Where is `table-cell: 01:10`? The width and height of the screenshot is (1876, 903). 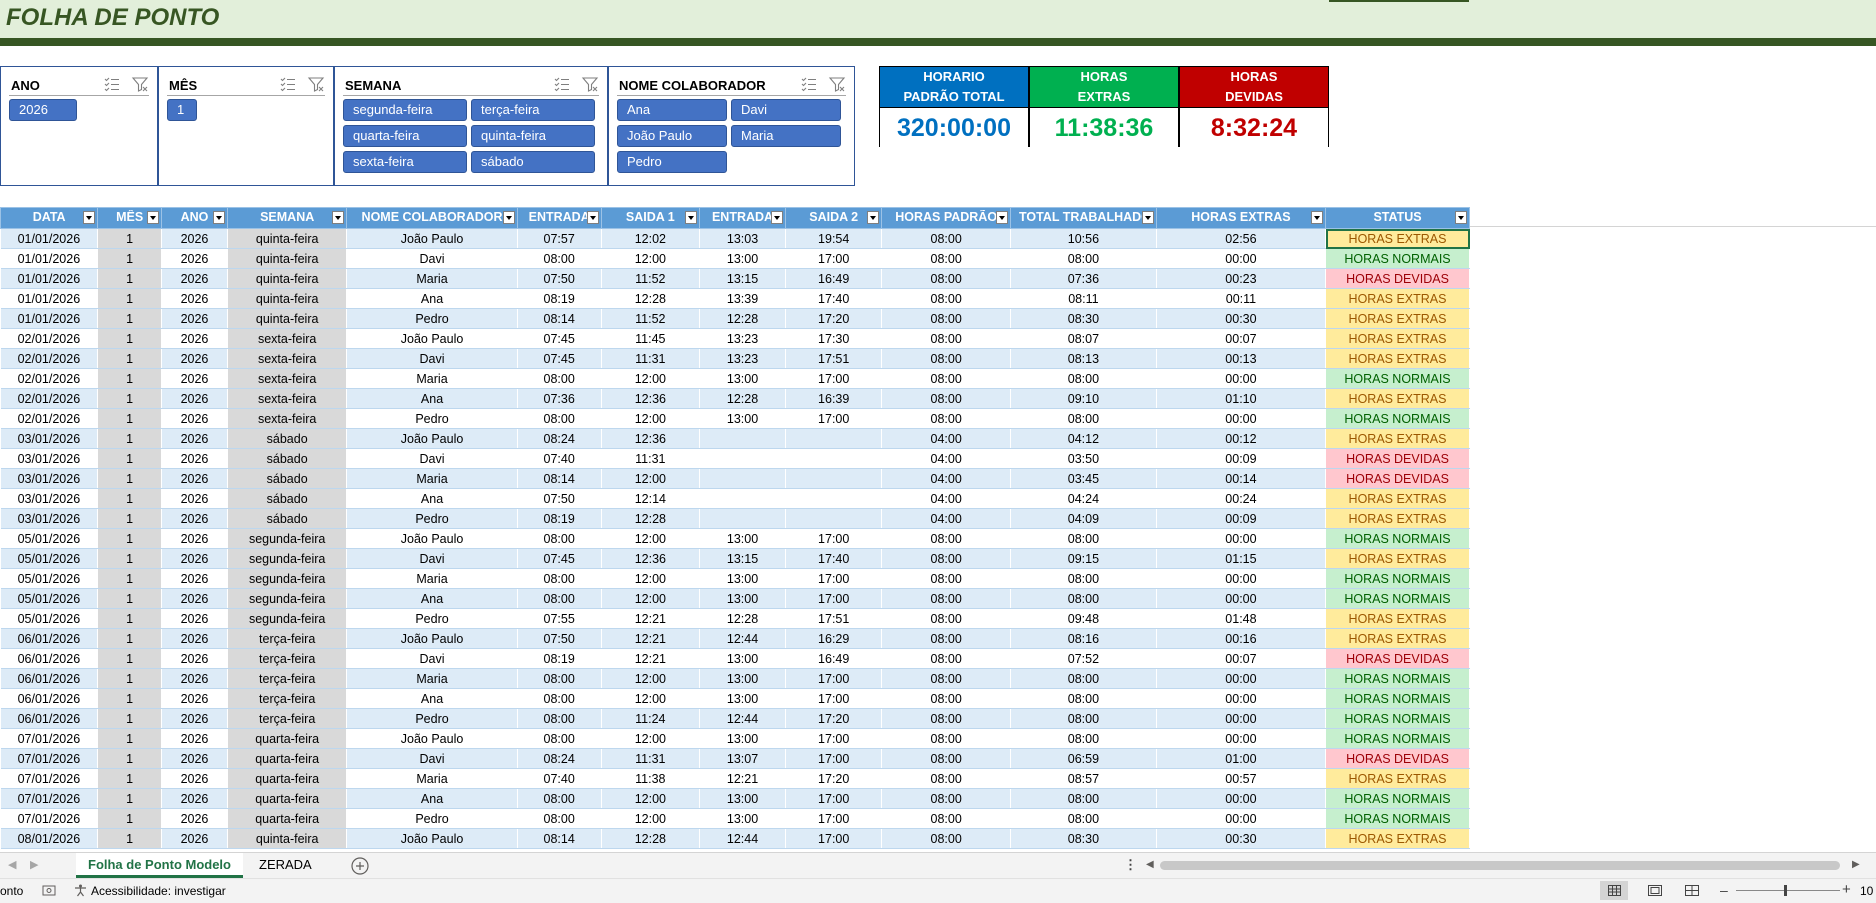
table-cell: 01:10 is located at coordinates (1241, 398).